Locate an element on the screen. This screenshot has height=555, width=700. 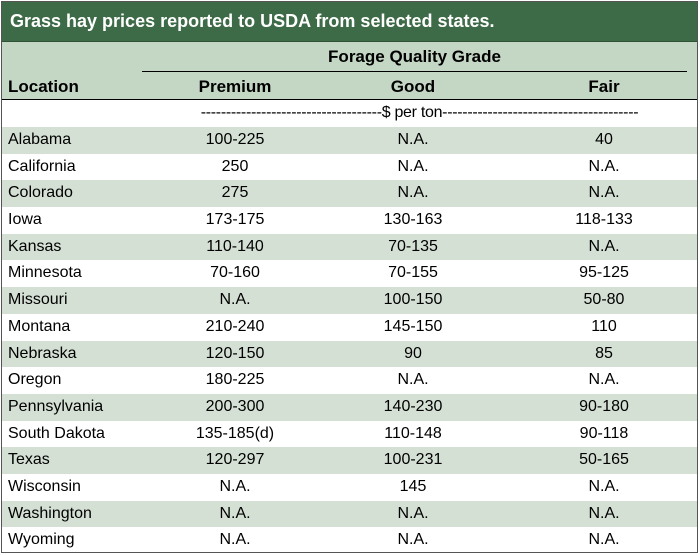
premium-cell: 120-150 is located at coordinates (235, 353).